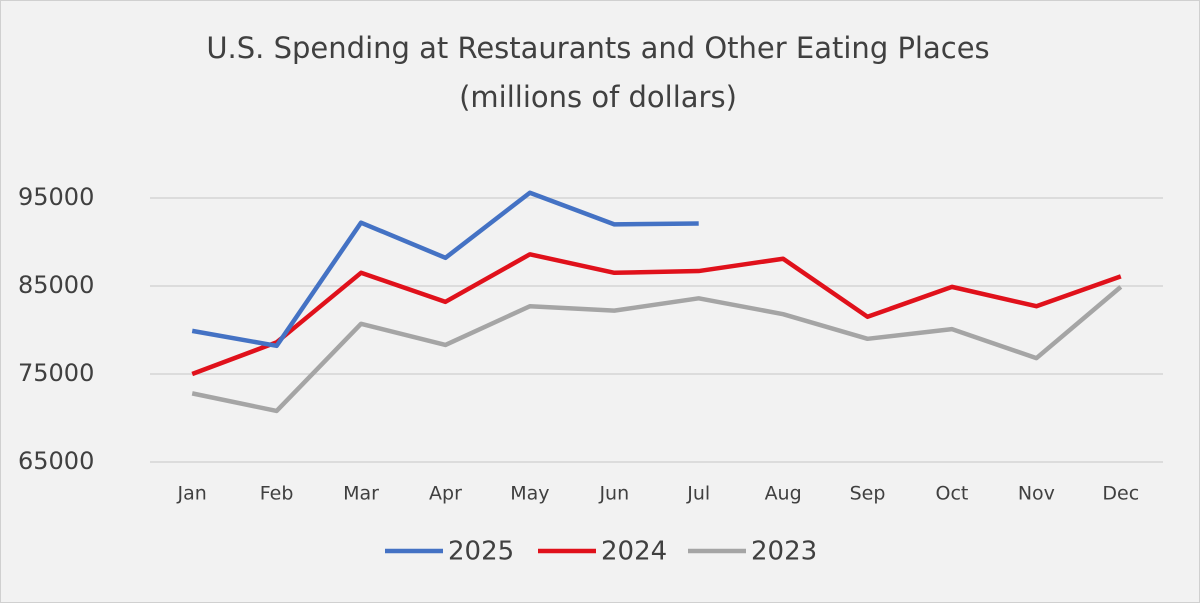  Describe the element at coordinates (56, 285) in the screenshot. I see `y-tick-label: 85000` at that location.